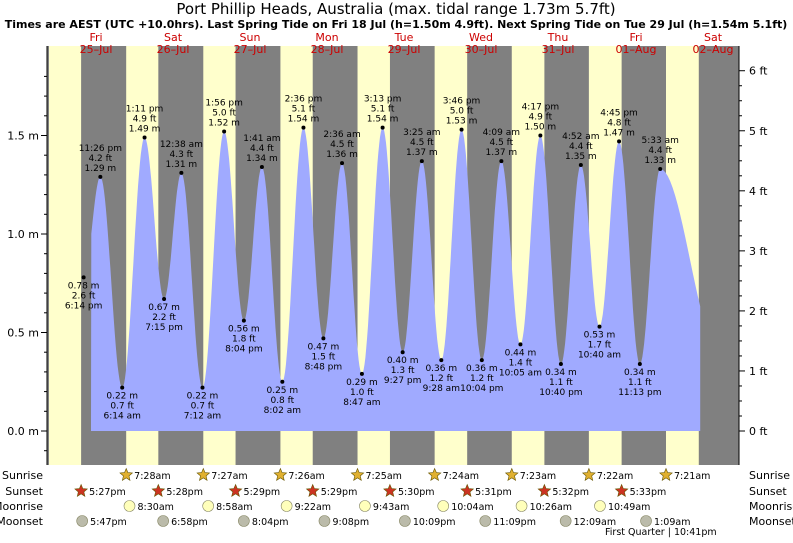 This screenshot has height=543, width=793. I want to click on tide-feet-label: 0.8 ft, so click(282, 401).